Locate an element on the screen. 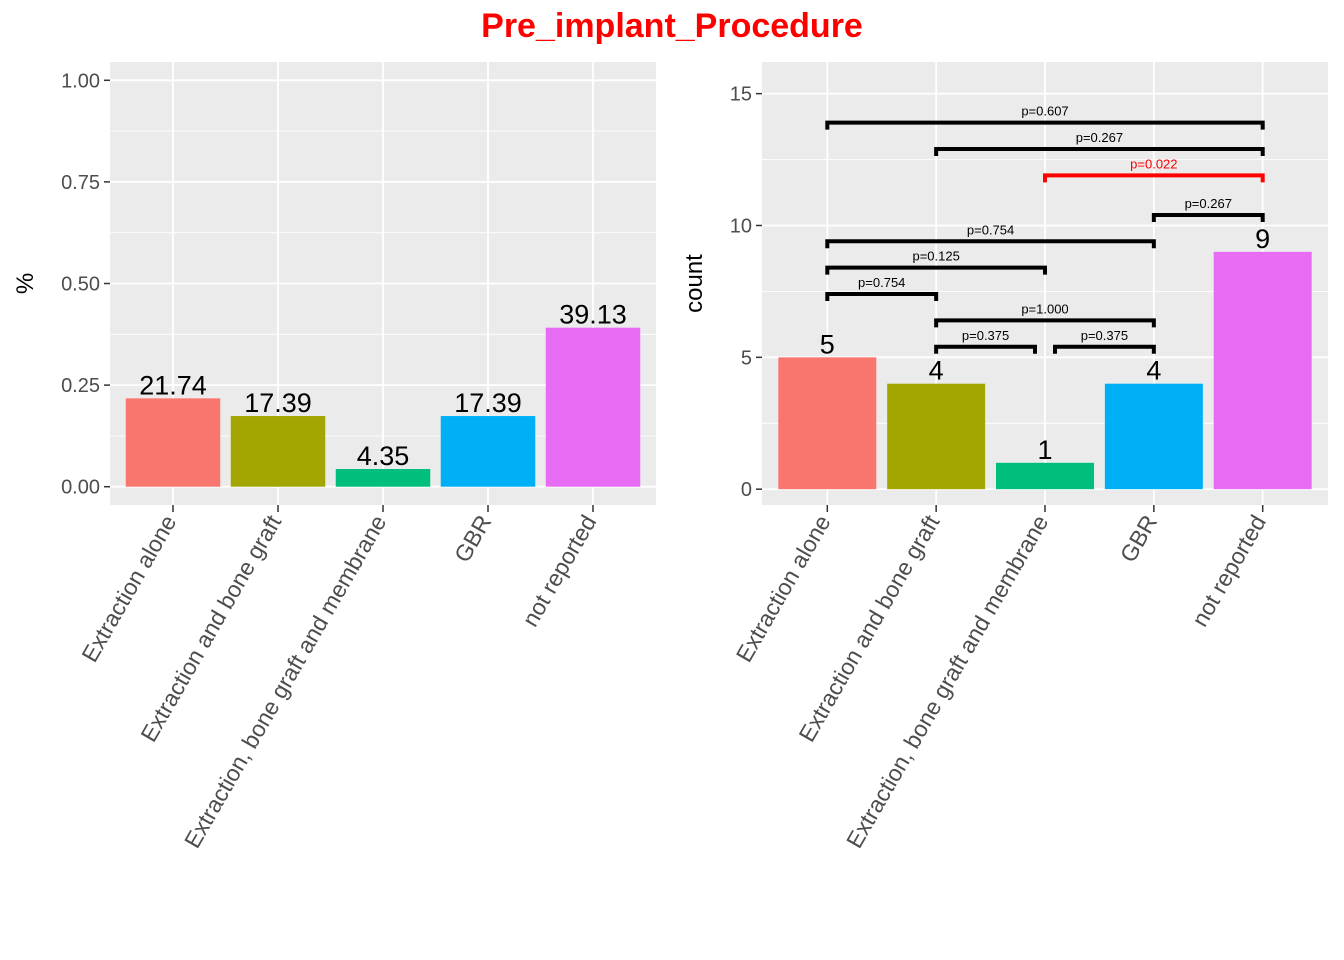 This screenshot has width=1344, height=960. y-tick-label: 0.25 is located at coordinates (80, 386).